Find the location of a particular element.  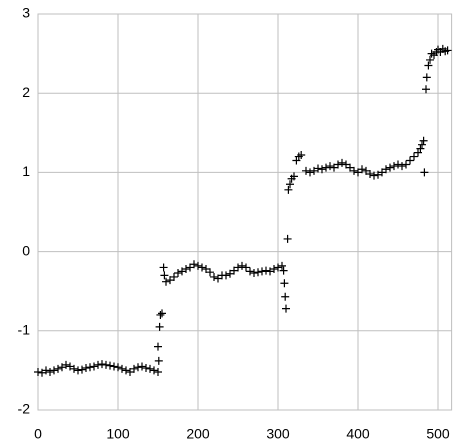

y-tick-label: -1 is located at coordinates (24, 330).